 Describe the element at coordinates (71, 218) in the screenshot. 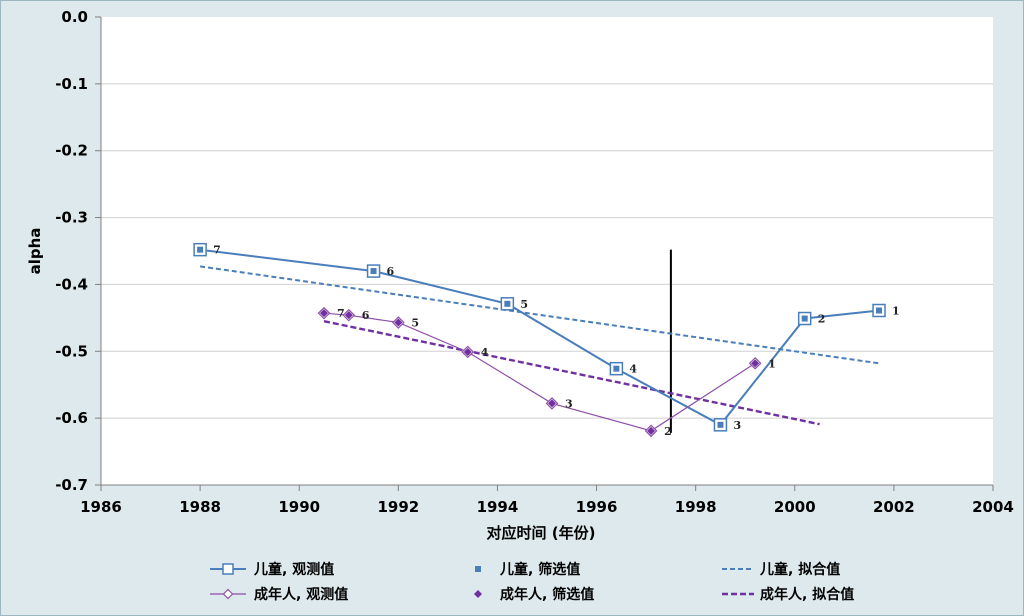

I see `y-tick-label: -0.3` at that location.